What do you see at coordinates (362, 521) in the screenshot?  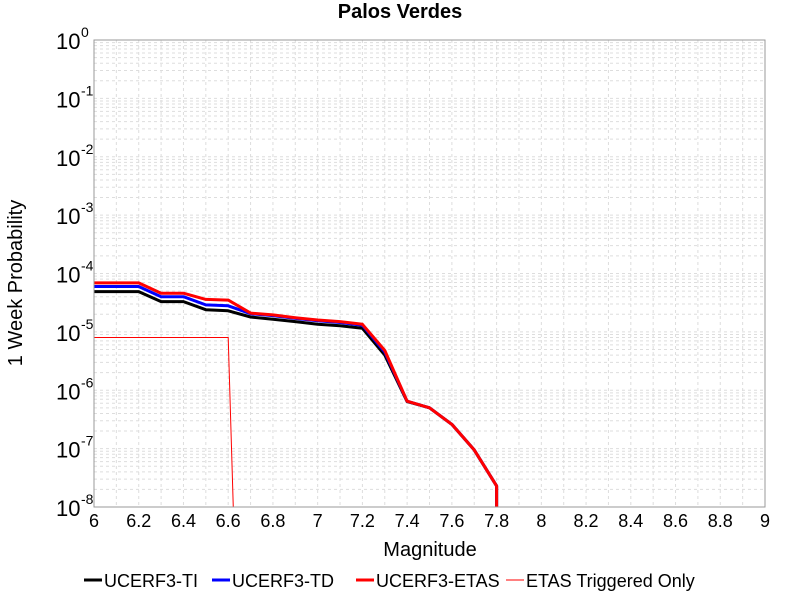 I see `x-tick-label: 7.2` at bounding box center [362, 521].